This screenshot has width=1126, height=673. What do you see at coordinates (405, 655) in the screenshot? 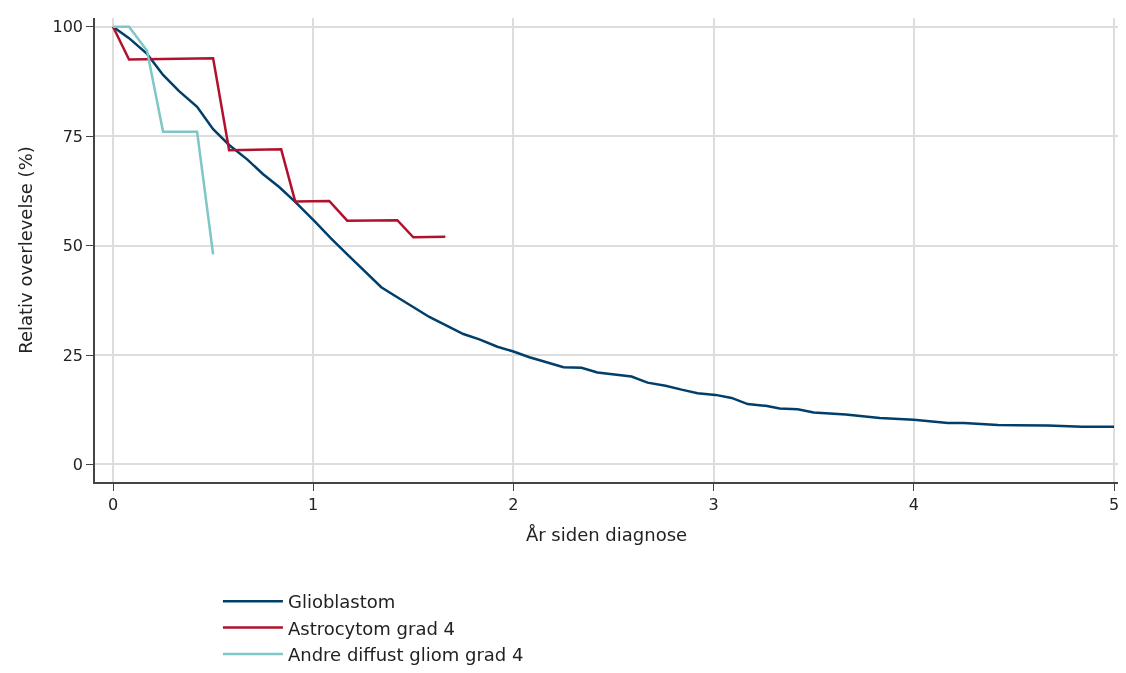
I see `legend-label: Andre diffust gliom grad 4` at bounding box center [405, 655].